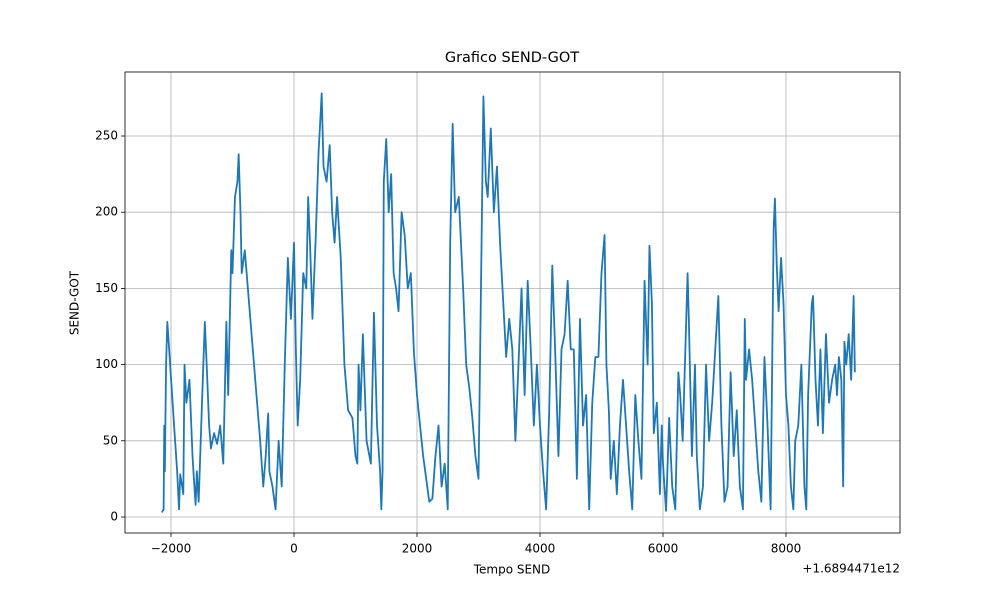  What do you see at coordinates (417, 549) in the screenshot?
I see `x-tick-label: 2000` at bounding box center [417, 549].